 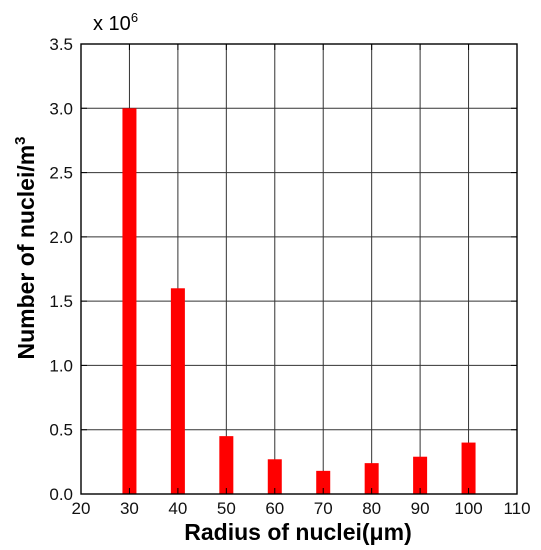 What do you see at coordinates (61, 173) in the screenshot?
I see `y-tick-label: 2.5` at bounding box center [61, 173].